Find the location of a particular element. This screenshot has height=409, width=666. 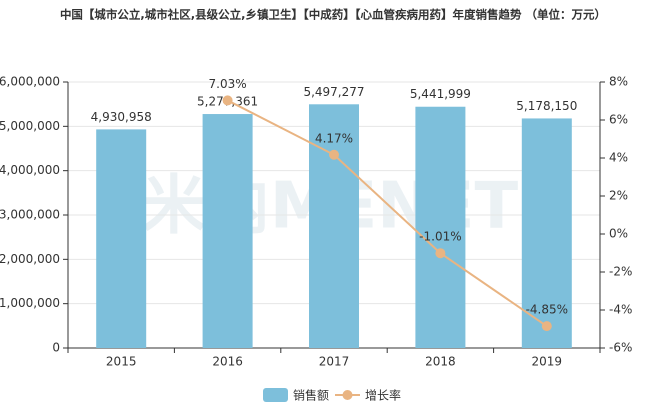

y2-tick-label: -2% is located at coordinates (620, 272).